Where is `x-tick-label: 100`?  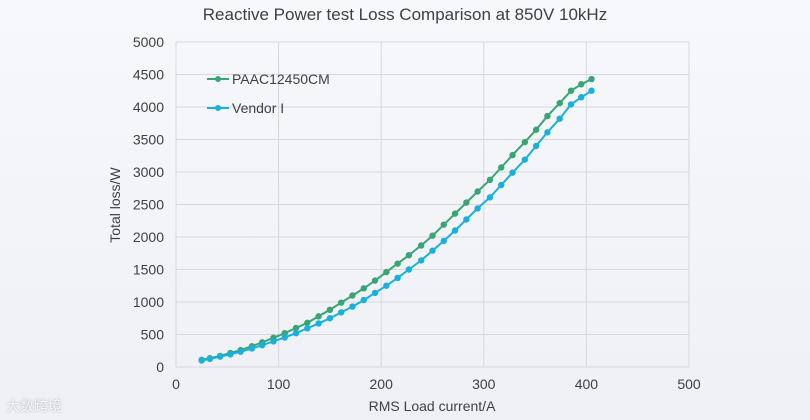
x-tick-label: 100 is located at coordinates (279, 384).